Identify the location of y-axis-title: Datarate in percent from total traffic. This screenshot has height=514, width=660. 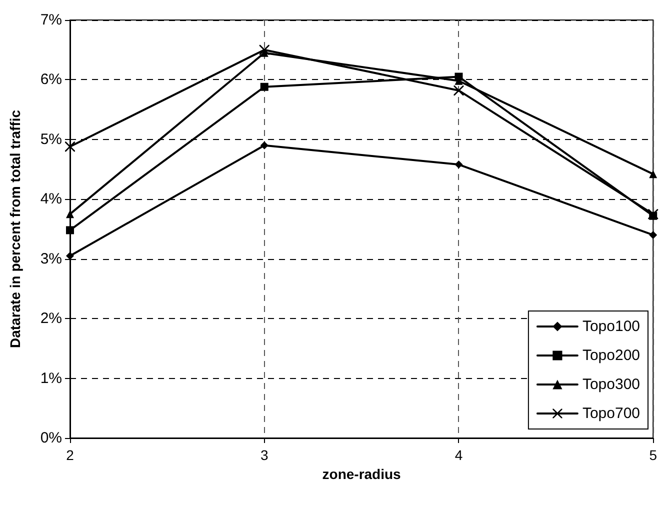
(15, 229).